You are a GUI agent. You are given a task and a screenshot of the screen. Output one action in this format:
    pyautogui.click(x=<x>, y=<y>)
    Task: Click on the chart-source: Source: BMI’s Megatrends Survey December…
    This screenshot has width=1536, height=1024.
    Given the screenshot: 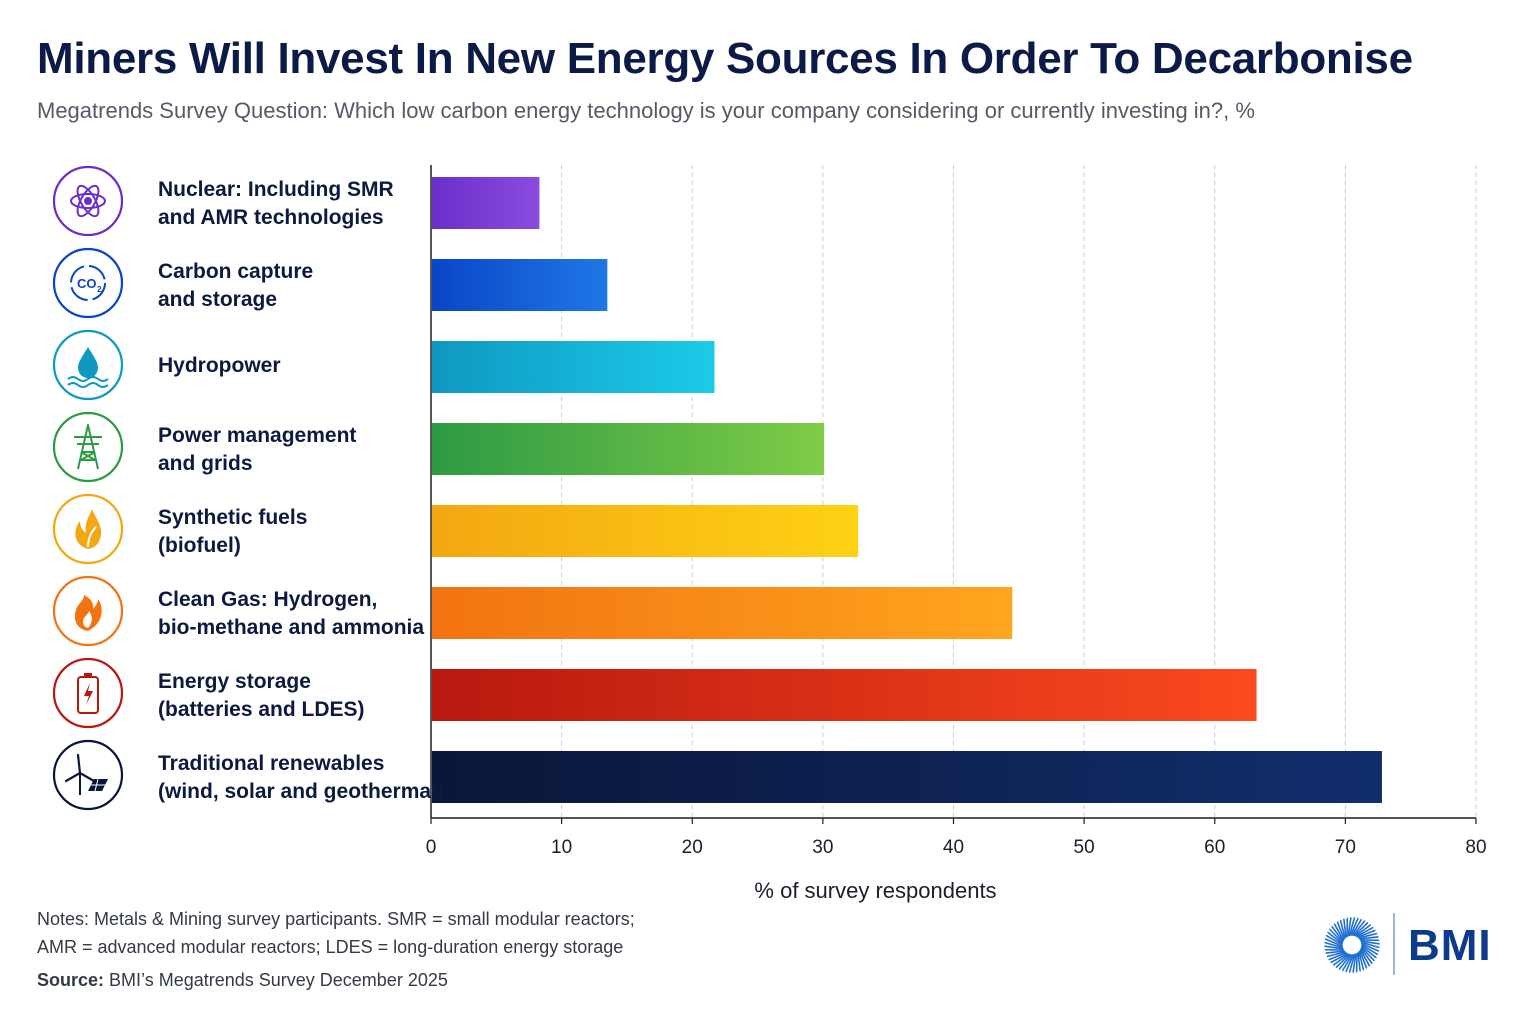 What is the action you would take?
    pyautogui.click(x=242, y=980)
    